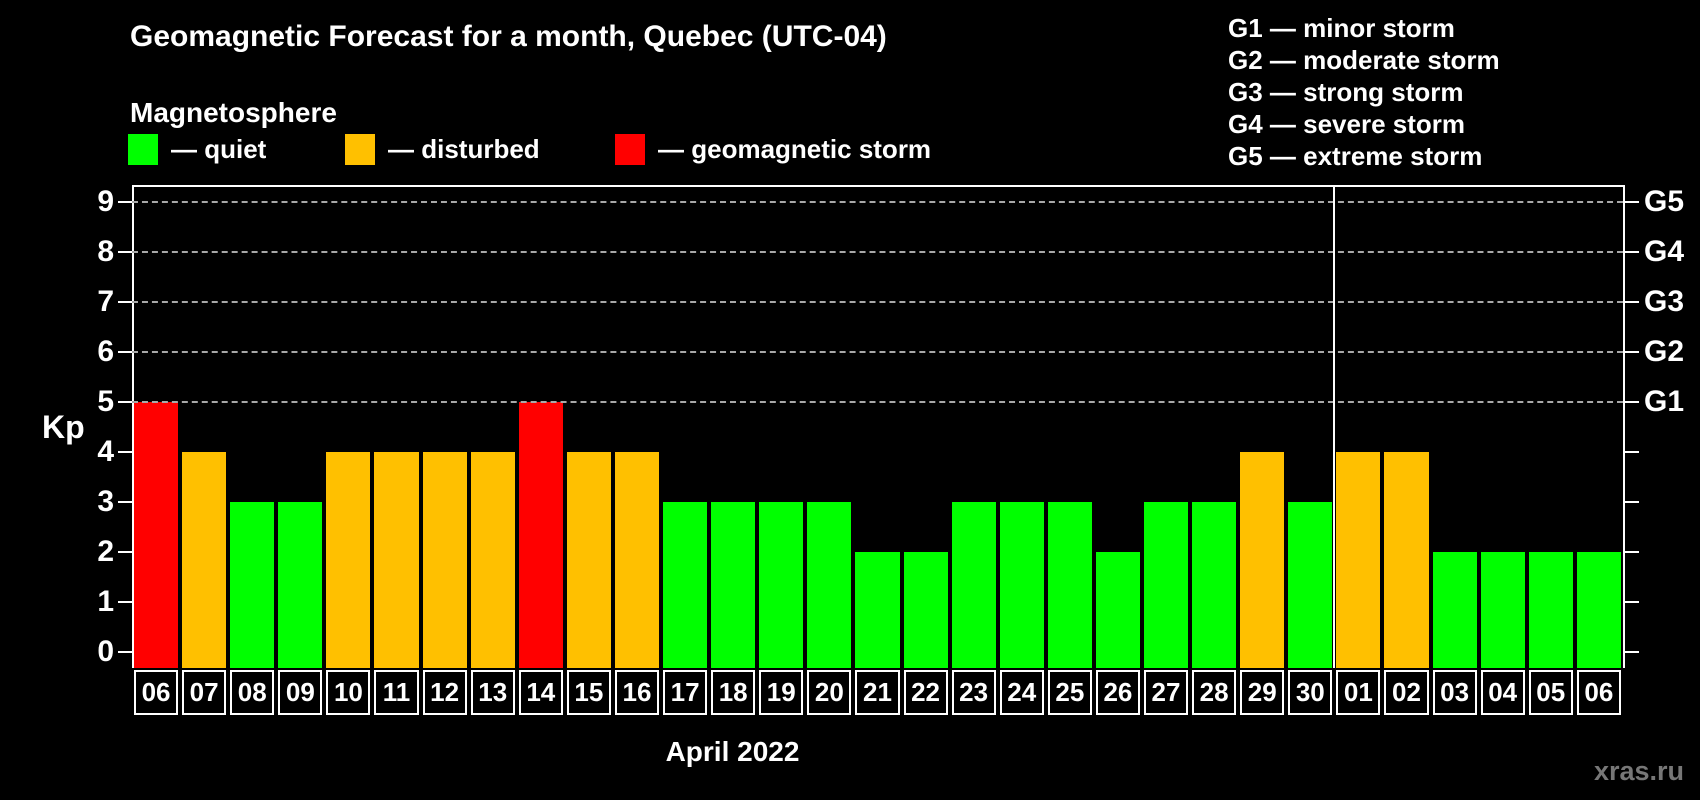 The image size is (1700, 800). Describe the element at coordinates (360, 149) in the screenshot. I see `disturbed-color-swatch` at that location.